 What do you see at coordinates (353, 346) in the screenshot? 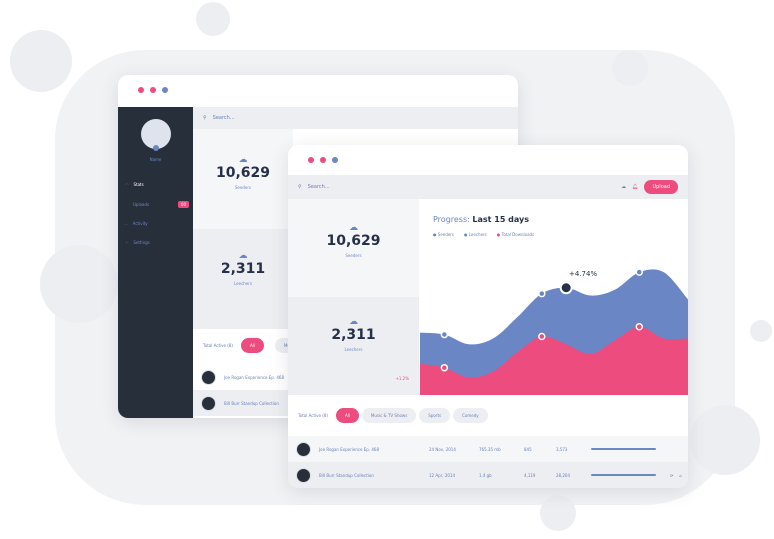
I see `leechers-card: ☁ 2,311 Leechers +1.2%` at bounding box center [353, 346].